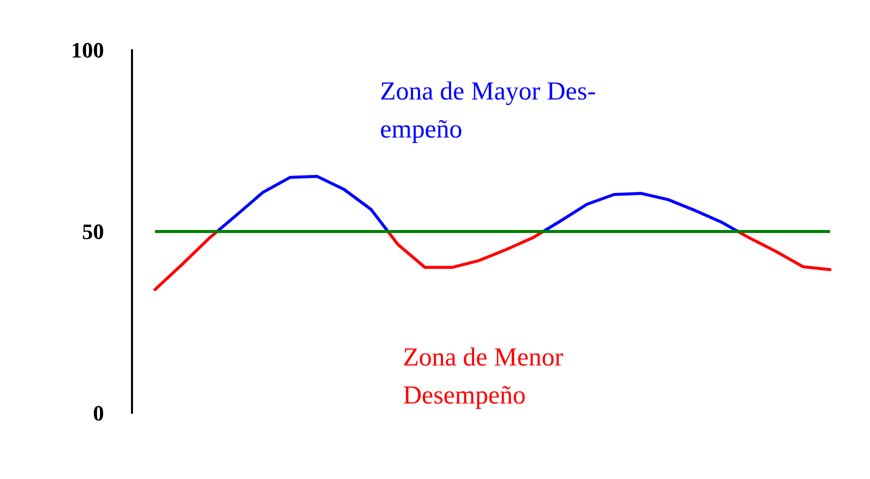  Describe the element at coordinates (87, 50) in the screenshot. I see `y-tick-label: 100` at that location.